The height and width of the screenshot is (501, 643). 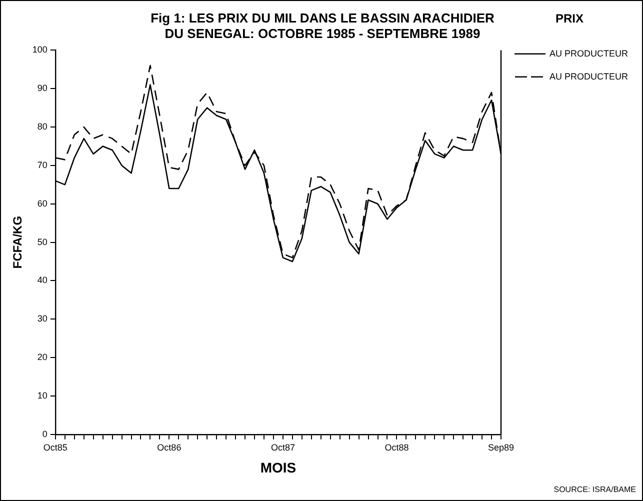 I want to click on y-tick-label: 80, so click(x=42, y=127).